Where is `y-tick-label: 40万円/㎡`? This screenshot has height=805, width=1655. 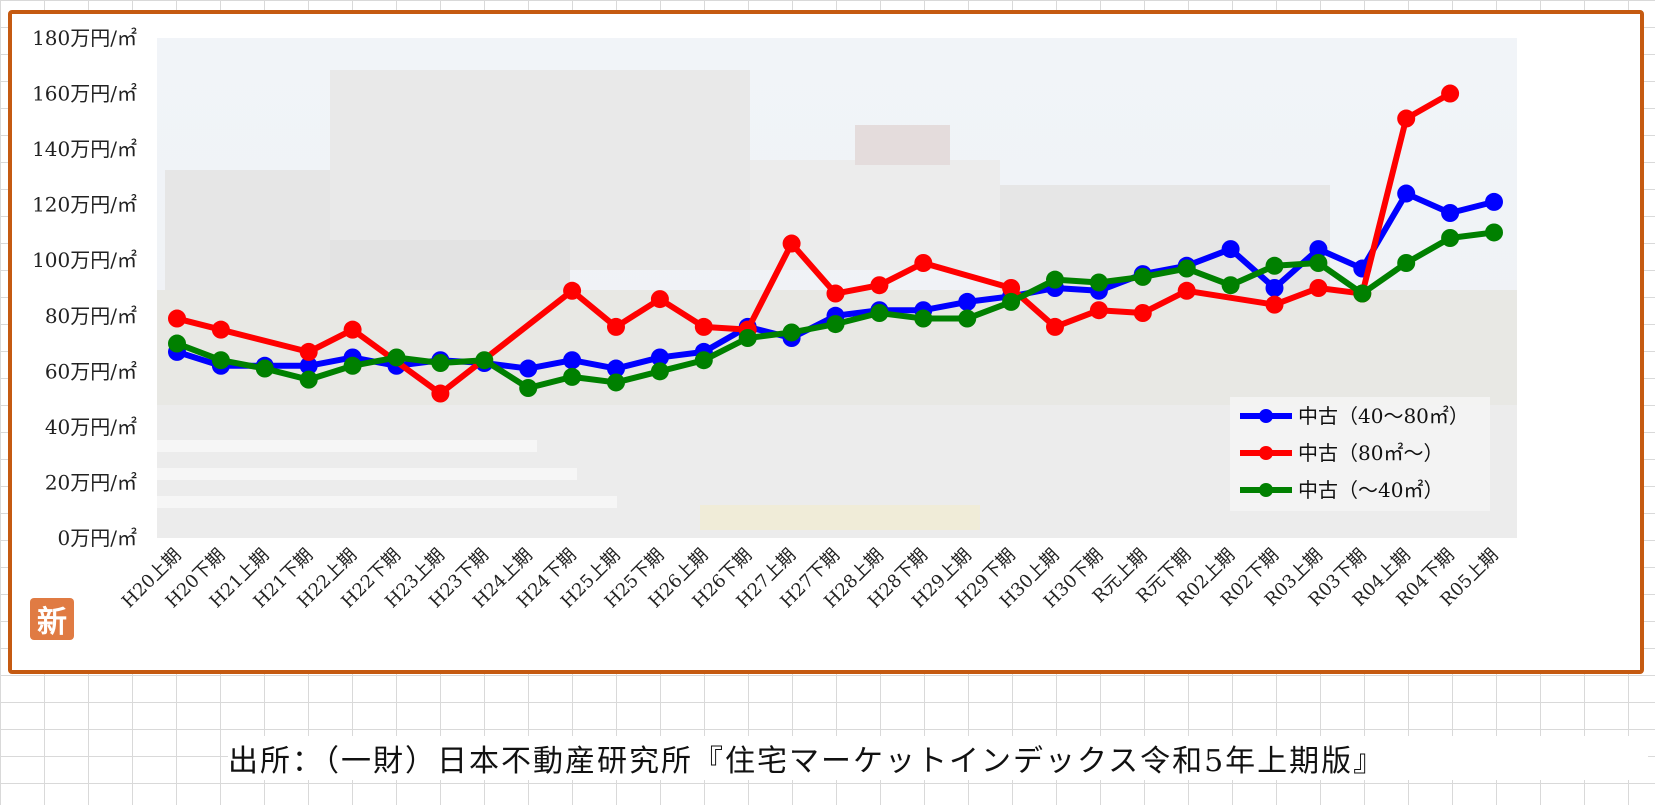
y-tick-label: 40万円/㎡ is located at coordinates (91, 427).